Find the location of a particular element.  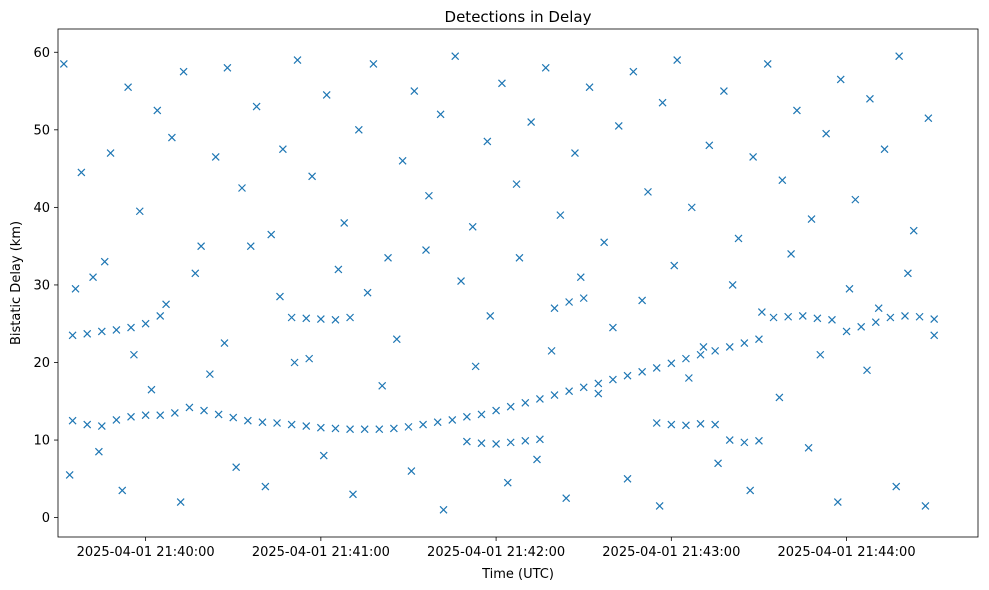

x-tick-label: 2025-04-01 21:43:00 is located at coordinates (671, 552).